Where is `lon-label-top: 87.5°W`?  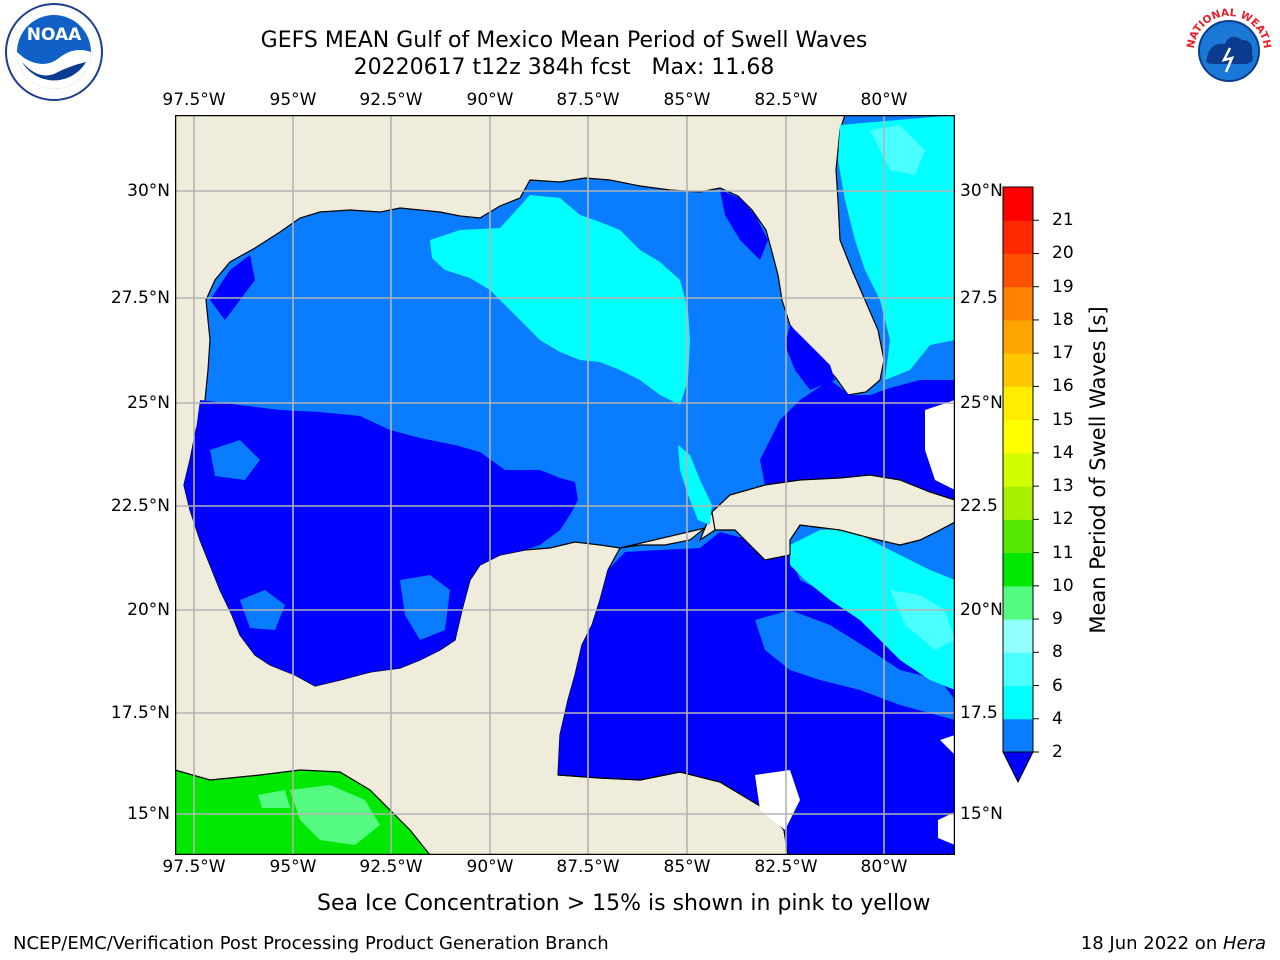
lon-label-top: 87.5°W is located at coordinates (588, 100).